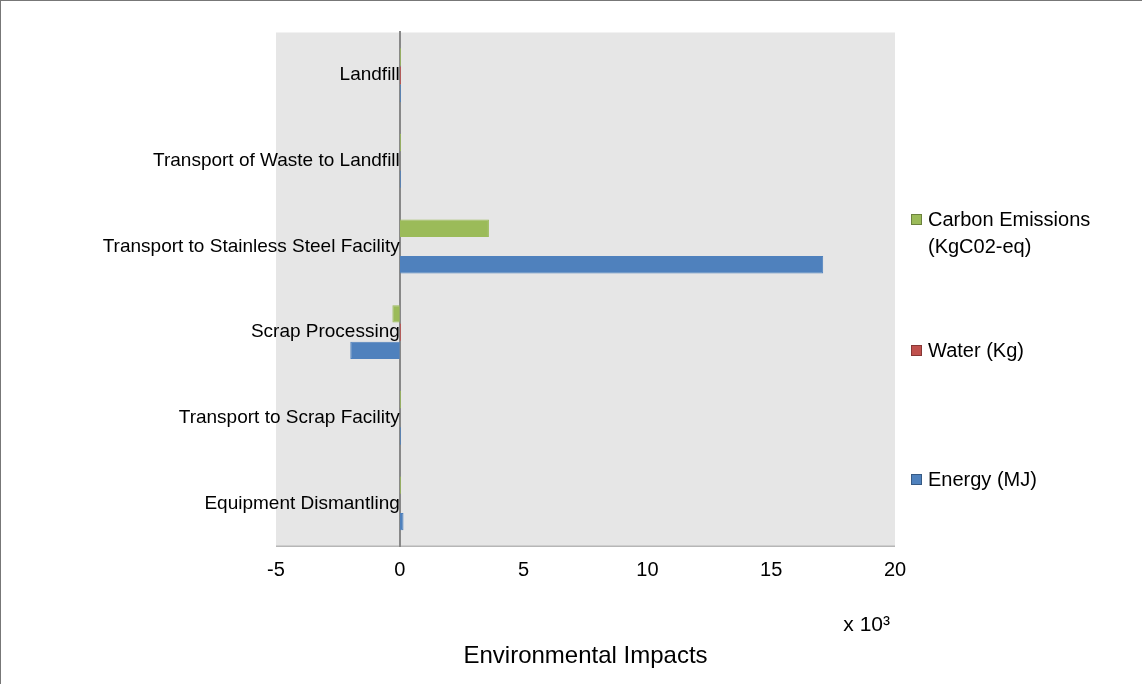 This screenshot has height=684, width=1142. Describe the element at coordinates (251, 245) in the screenshot. I see `y-tick-label: Transport to Stainless Steel Facility` at that location.